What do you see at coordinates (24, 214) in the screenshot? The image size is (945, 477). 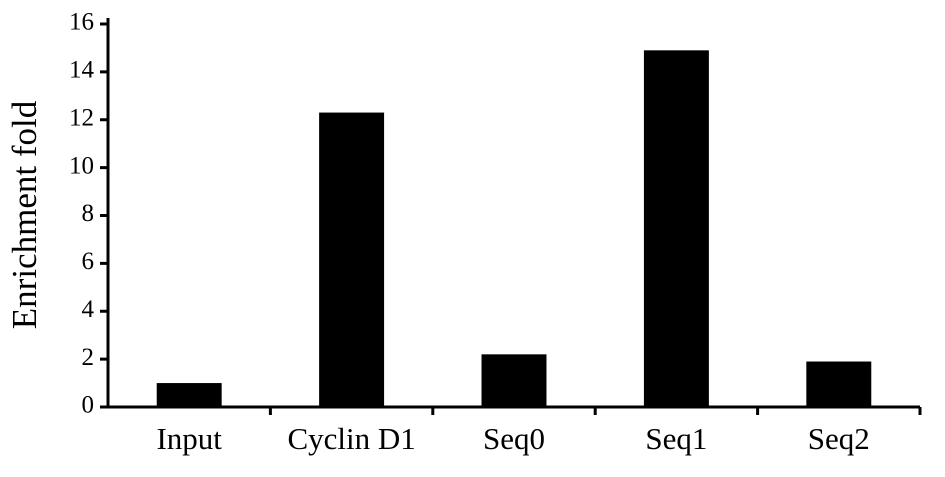 I see `y-axis-label: Enrichment fold` at bounding box center [24, 214].